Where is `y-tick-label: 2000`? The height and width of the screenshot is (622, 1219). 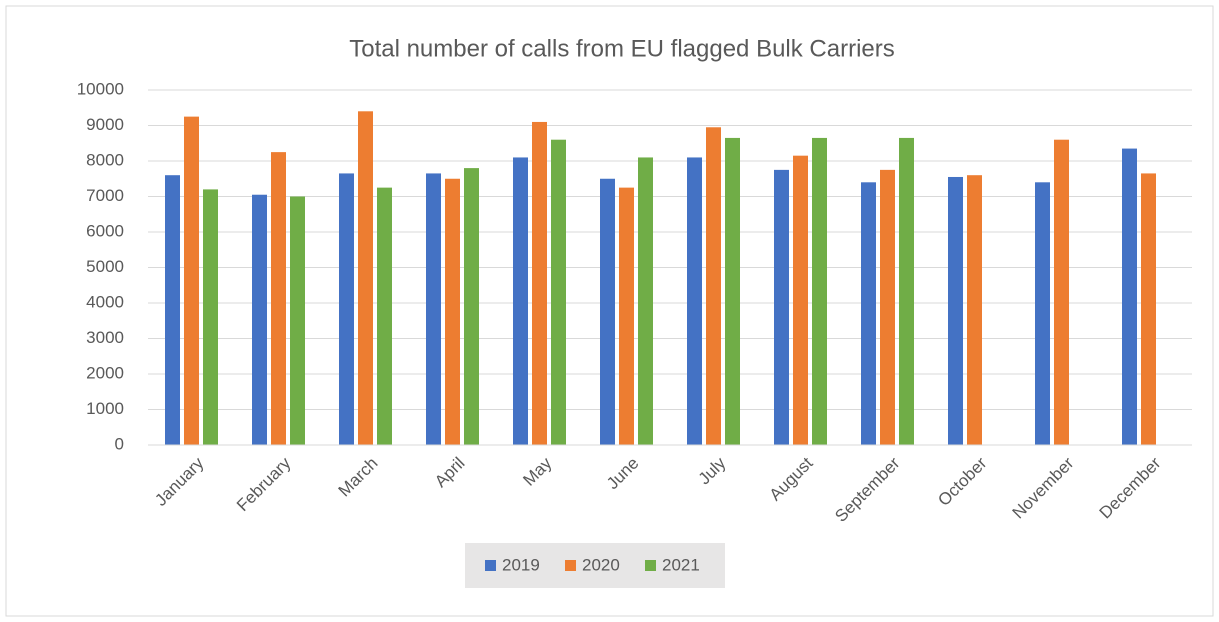 y-tick-label: 2000 is located at coordinates (105, 372).